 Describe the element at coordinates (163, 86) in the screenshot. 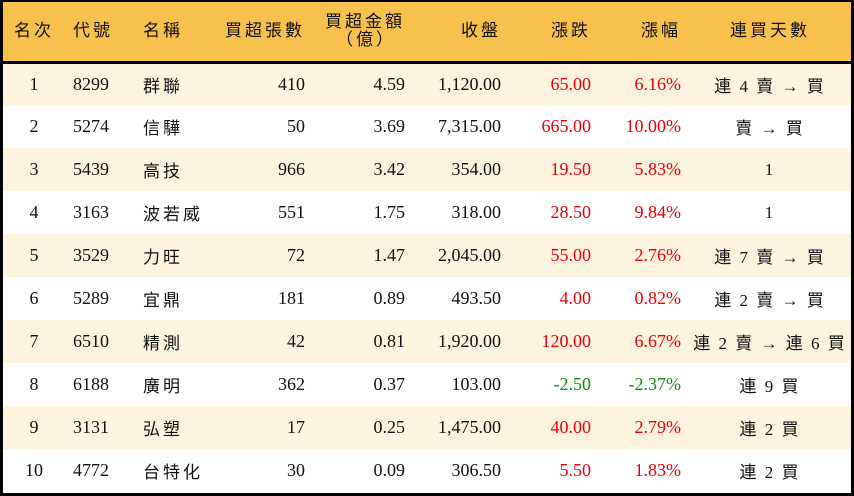

I see `cell-name: 群聯` at that location.